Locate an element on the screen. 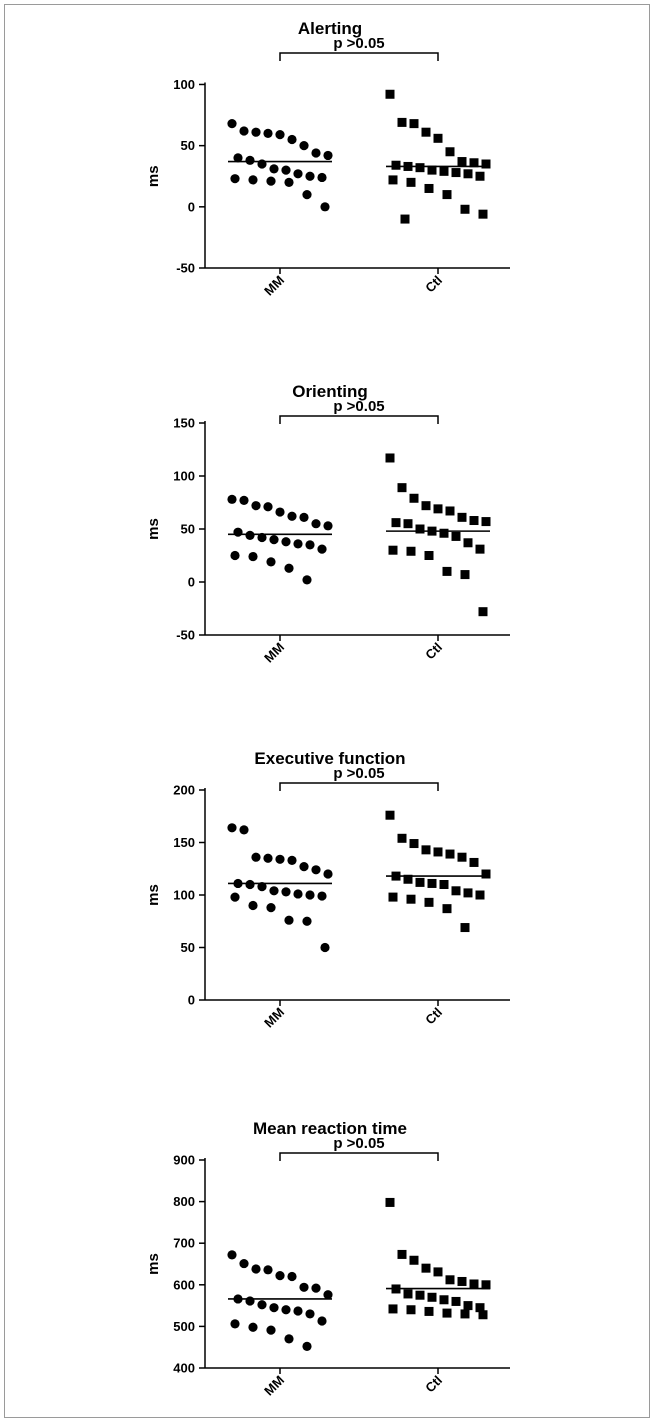 The height and width of the screenshot is (1422, 654). chart-title: Alerting is located at coordinates (330, 28).